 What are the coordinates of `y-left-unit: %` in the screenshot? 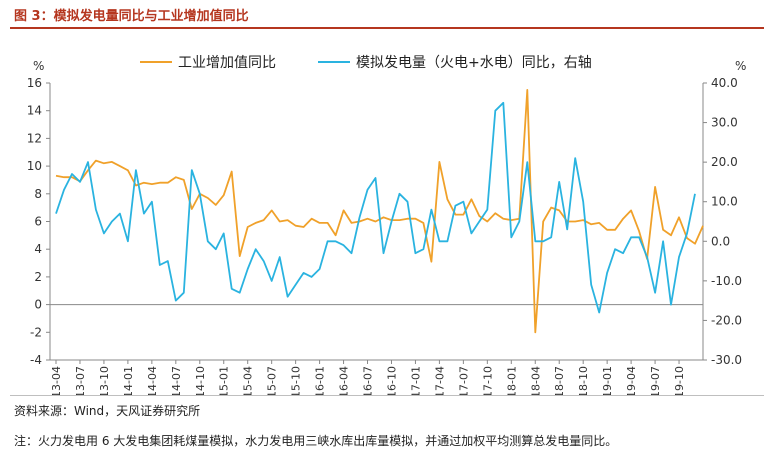 It's located at (38, 66).